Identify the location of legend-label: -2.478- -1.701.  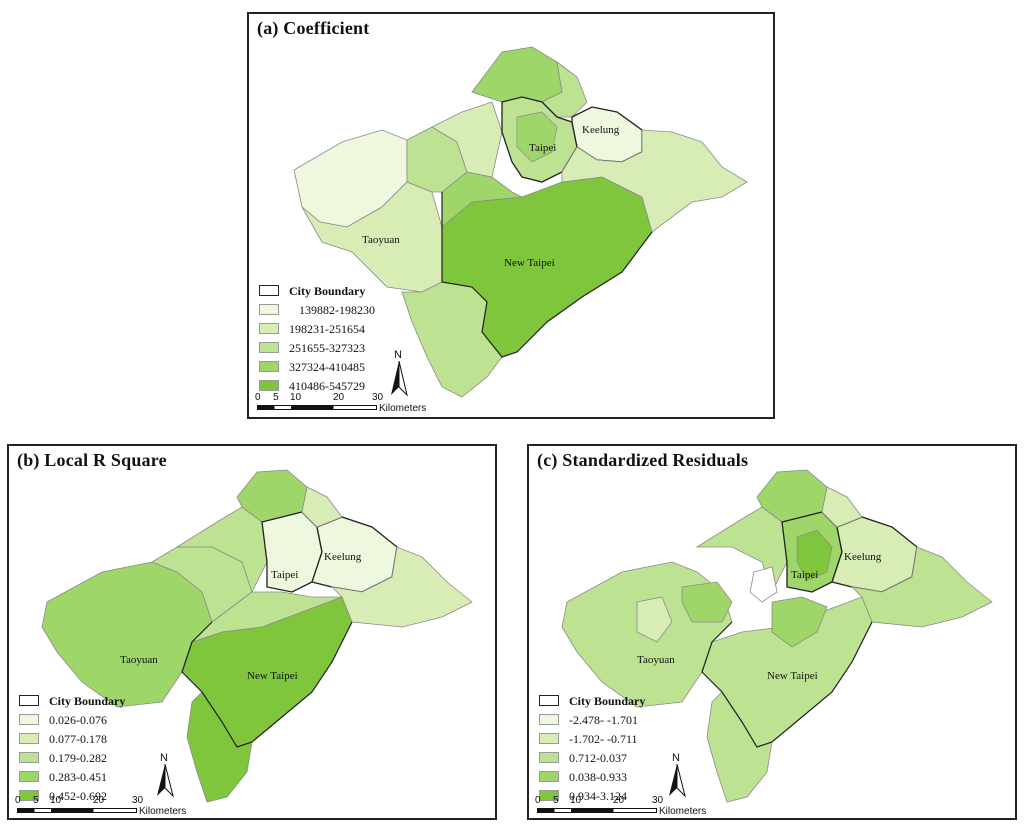
(603, 720).